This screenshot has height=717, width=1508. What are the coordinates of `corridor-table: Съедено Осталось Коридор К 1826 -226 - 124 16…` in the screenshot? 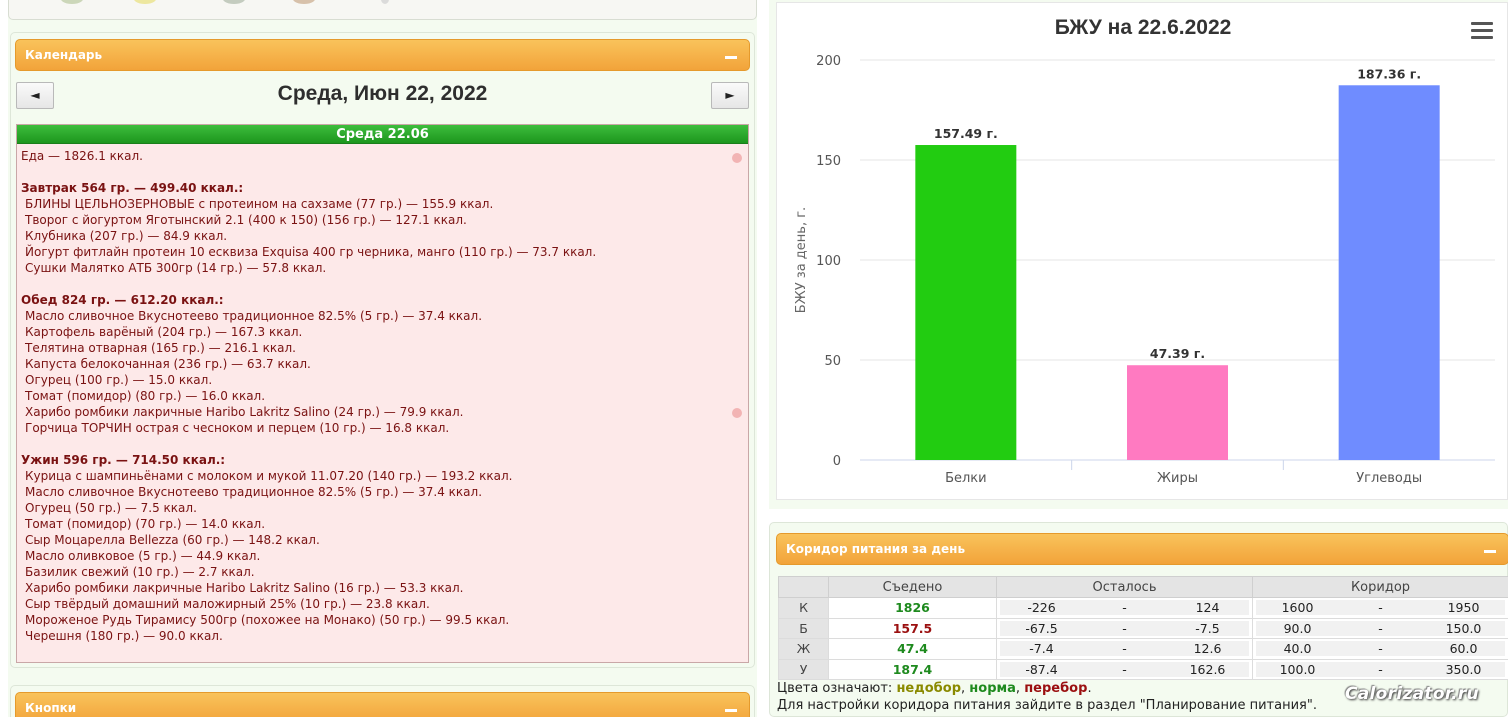 It's located at (1143, 628).